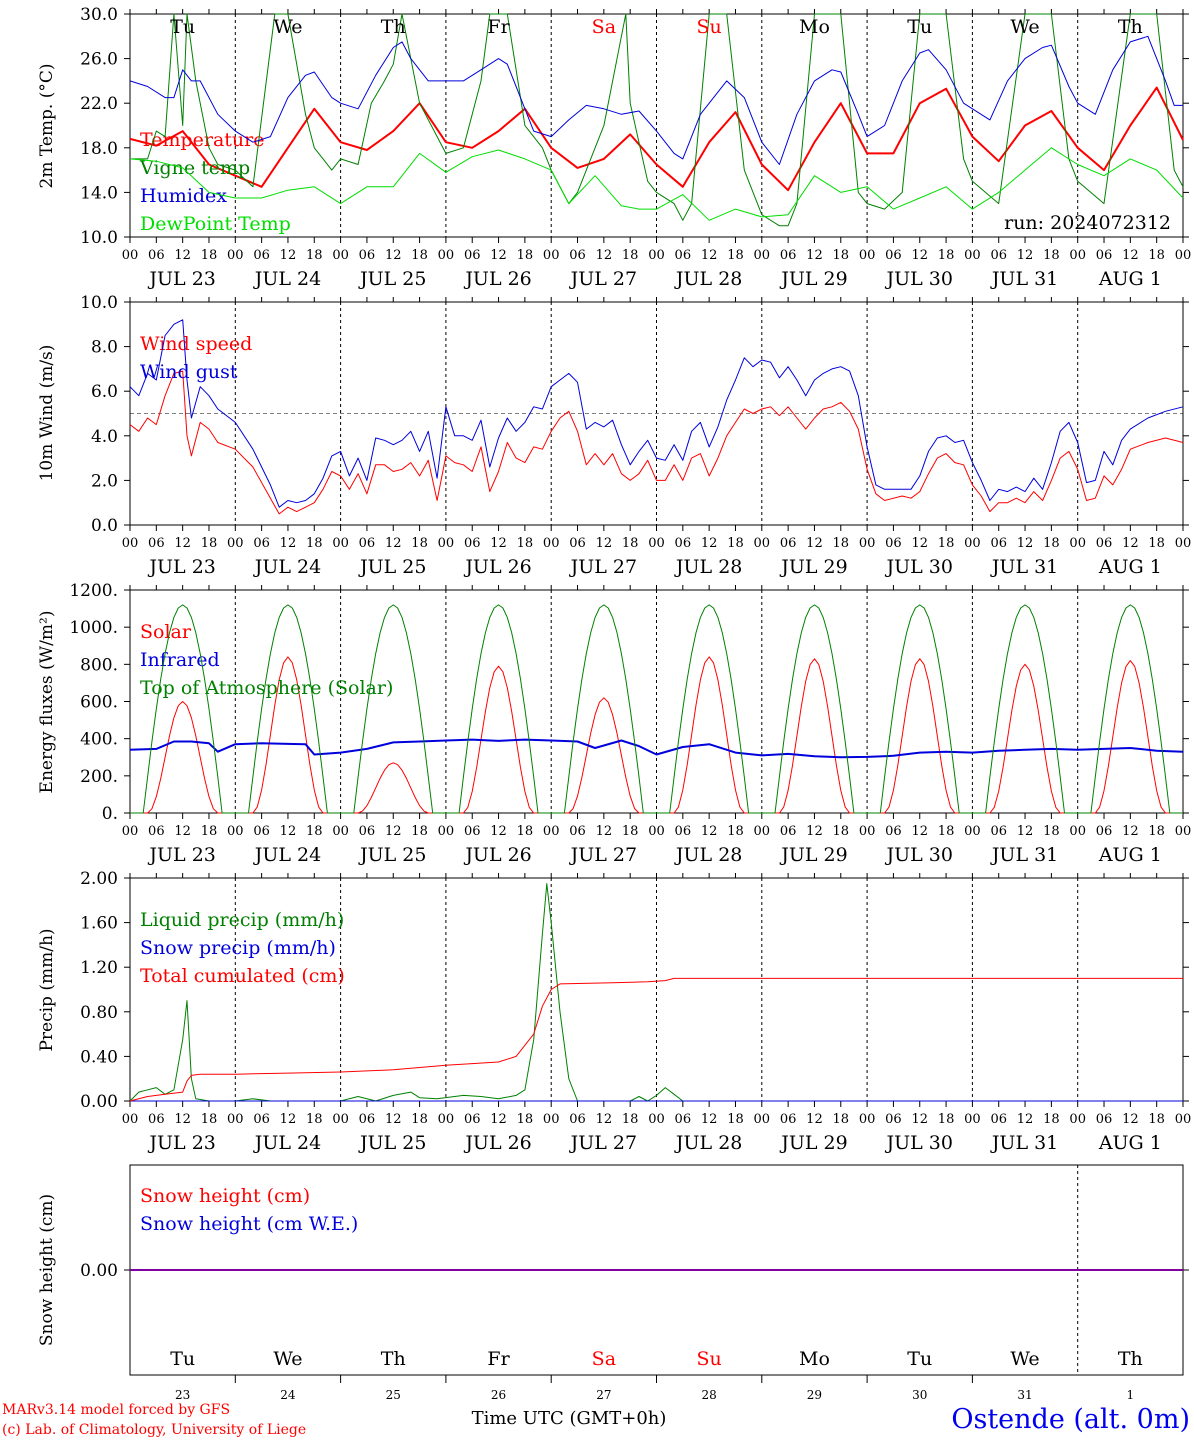 Image resolution: width=1194 pixels, height=1440 pixels. I want to click on y-tick-label: 30.0, so click(99, 15).